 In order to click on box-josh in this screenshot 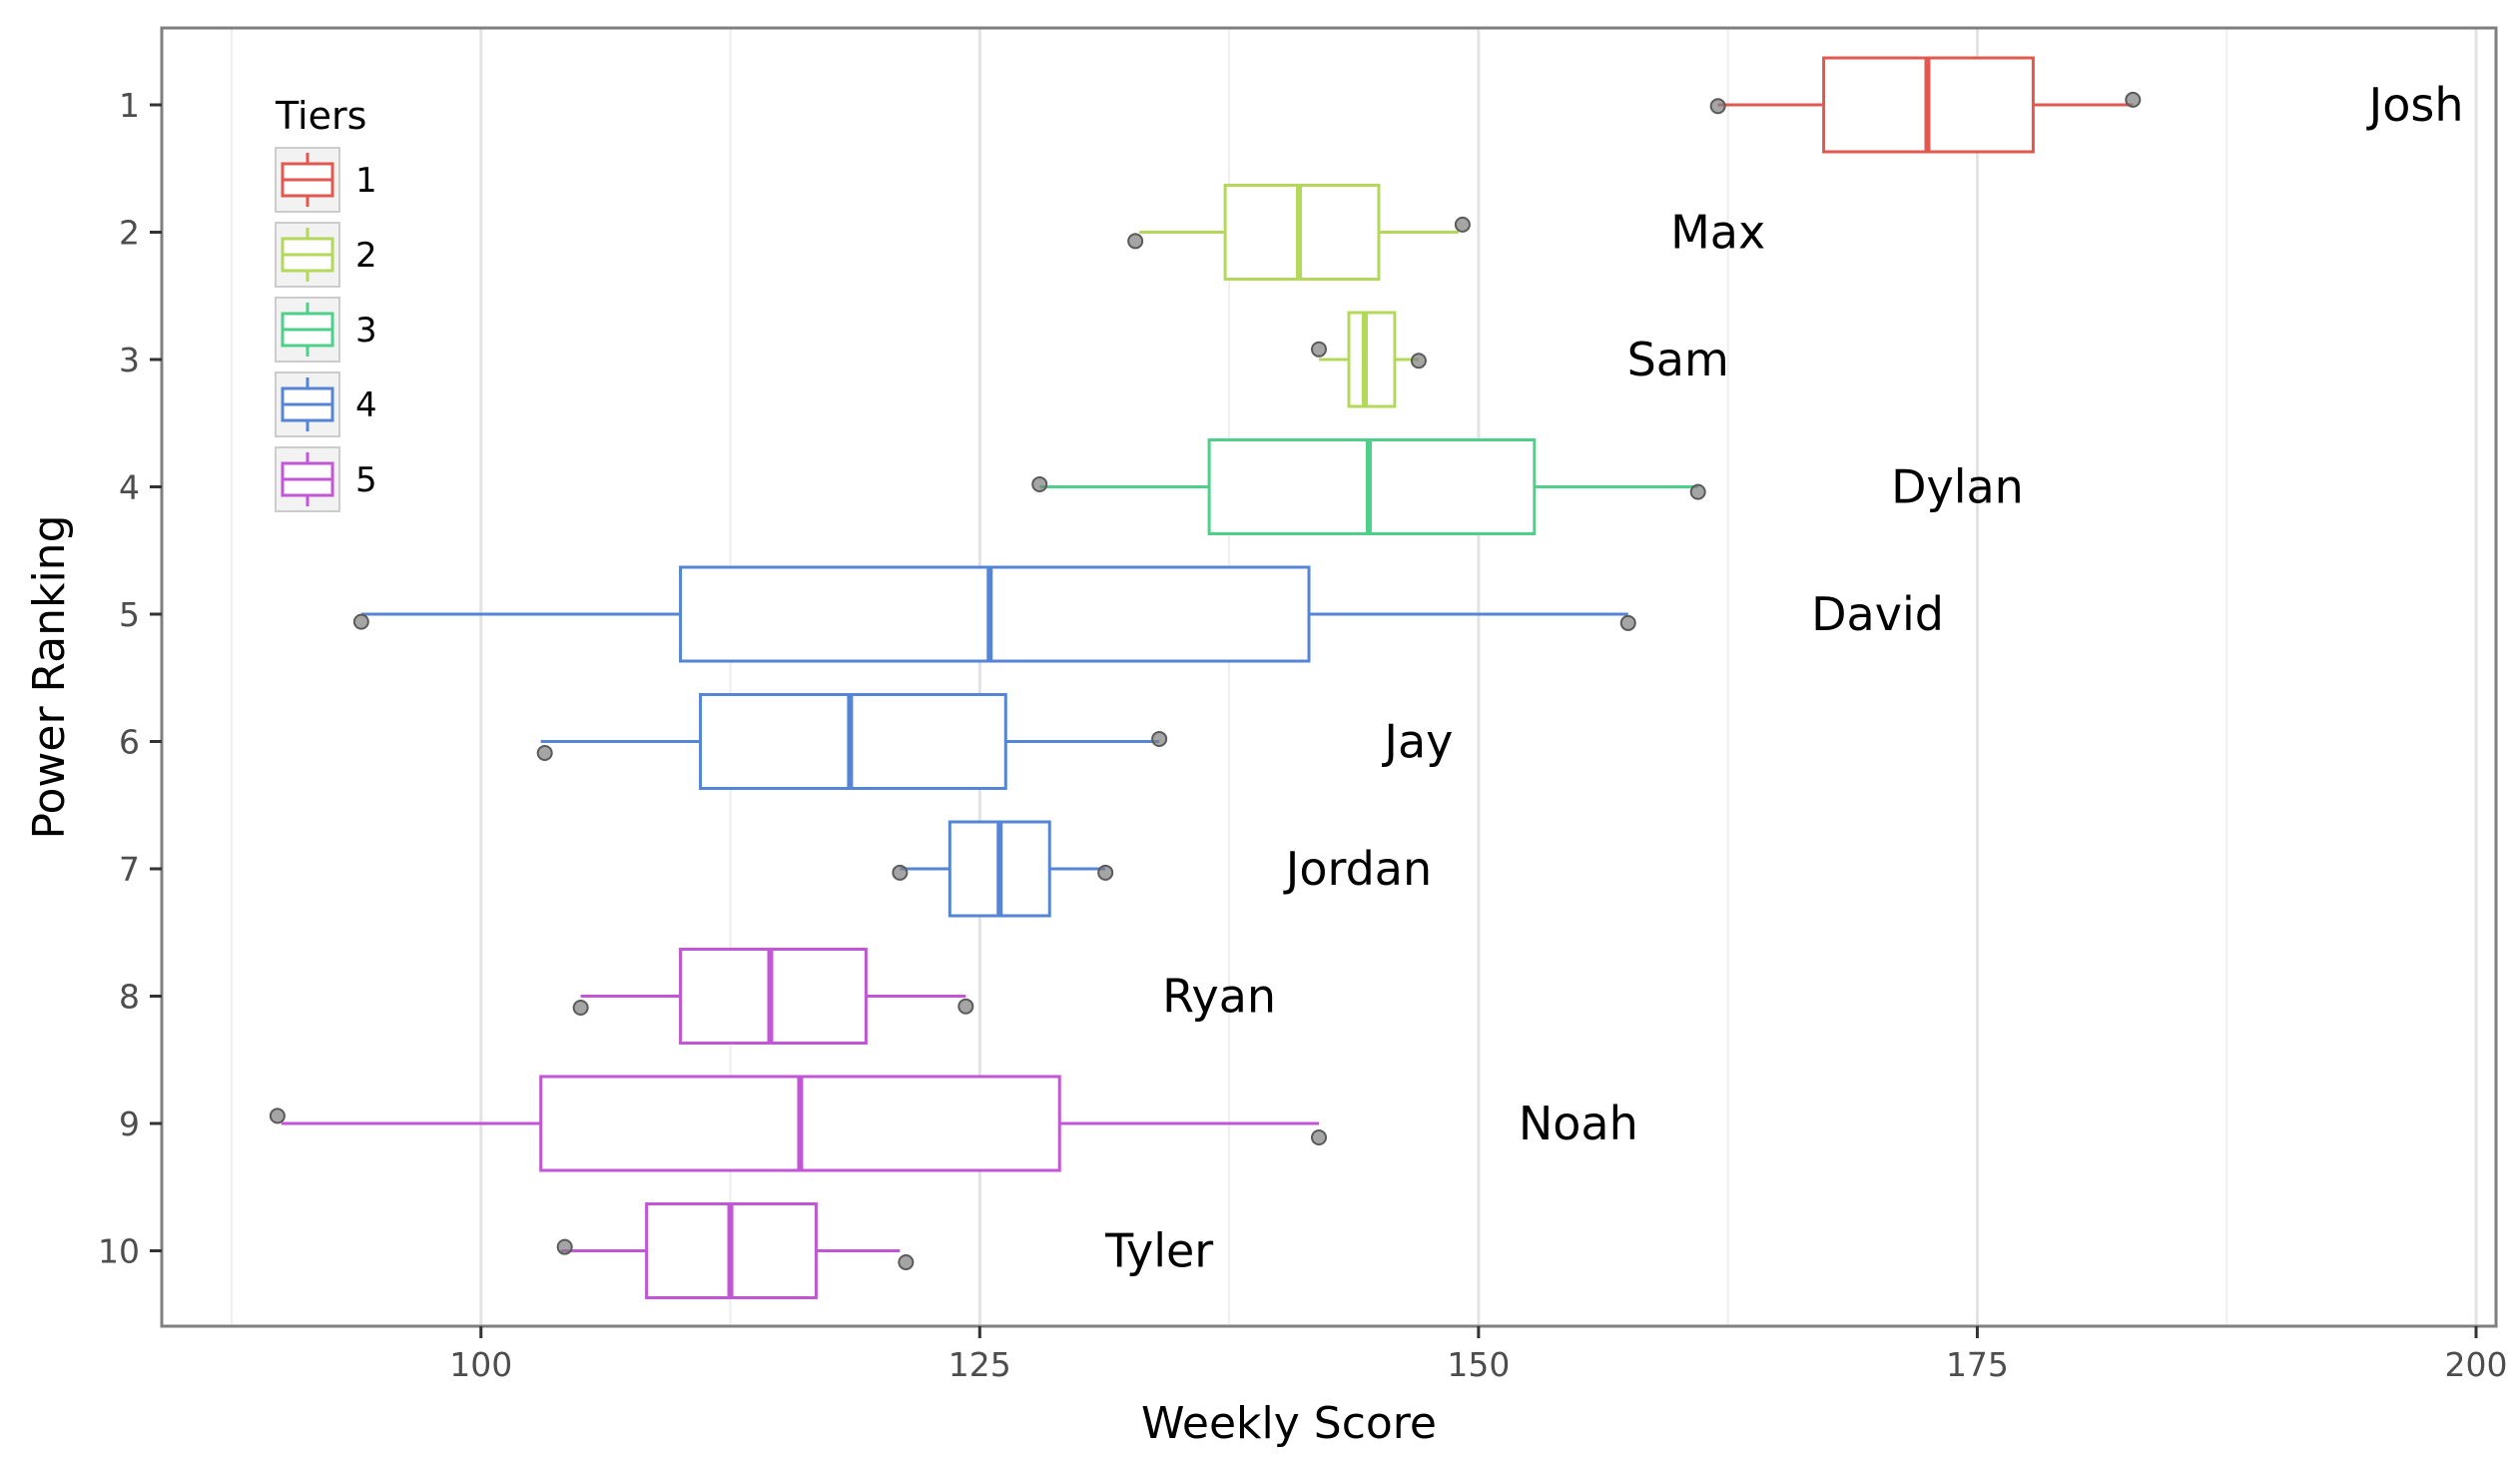, I will do `click(1926, 105)`.